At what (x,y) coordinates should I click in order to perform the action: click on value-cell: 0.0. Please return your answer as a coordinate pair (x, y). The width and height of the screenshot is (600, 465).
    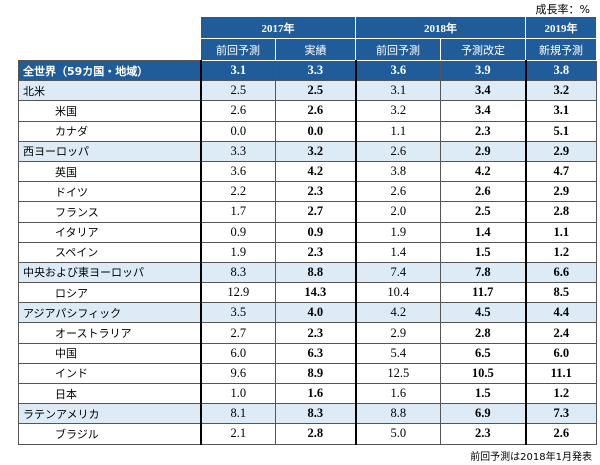
    Looking at the image, I should click on (237, 131).